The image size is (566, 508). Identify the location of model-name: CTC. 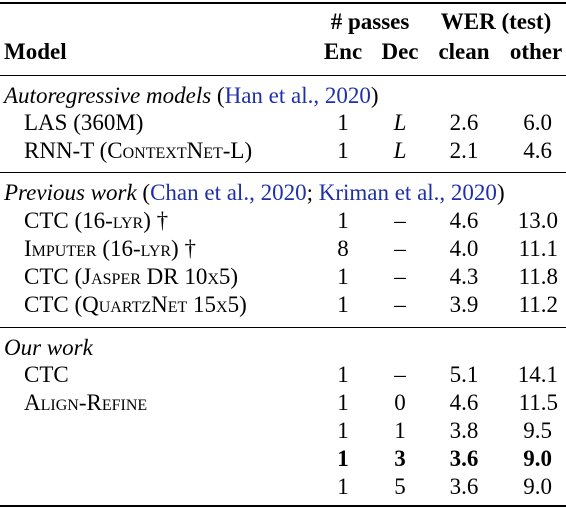
(46, 374).